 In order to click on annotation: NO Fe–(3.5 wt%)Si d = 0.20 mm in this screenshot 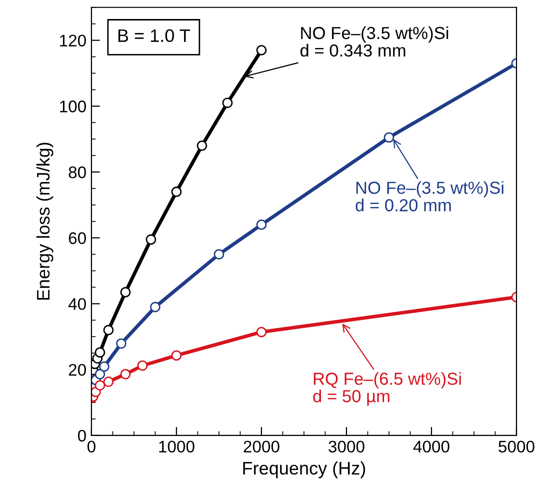, I will do `click(430, 196)`.